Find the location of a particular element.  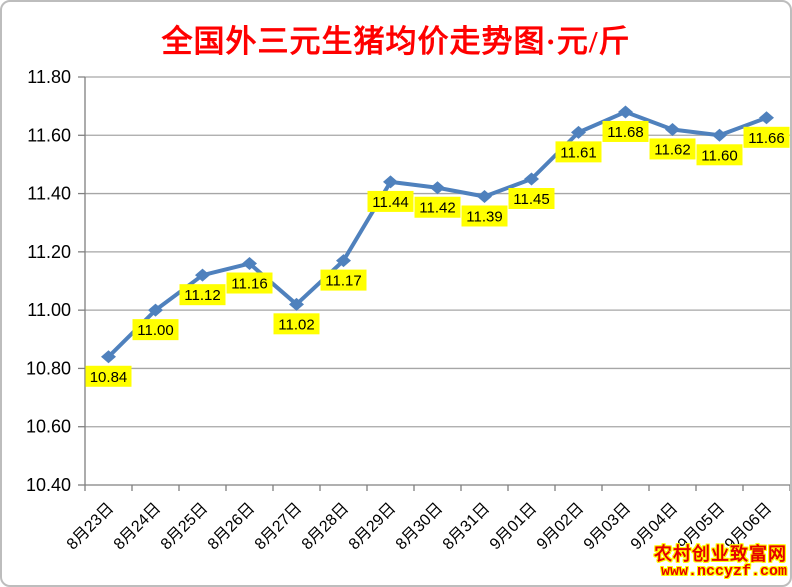

data-label: 11.61 is located at coordinates (578, 152).